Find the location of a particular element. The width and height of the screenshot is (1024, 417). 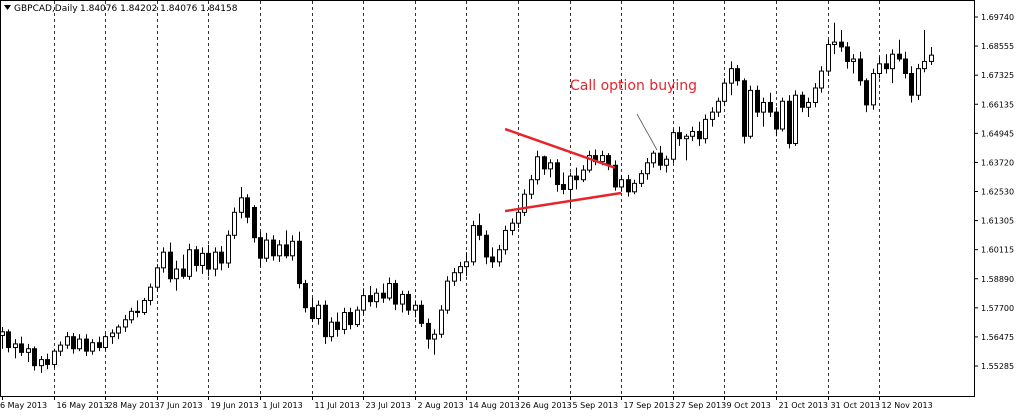

price-tick-label: 1.56475 is located at coordinates (997, 337).